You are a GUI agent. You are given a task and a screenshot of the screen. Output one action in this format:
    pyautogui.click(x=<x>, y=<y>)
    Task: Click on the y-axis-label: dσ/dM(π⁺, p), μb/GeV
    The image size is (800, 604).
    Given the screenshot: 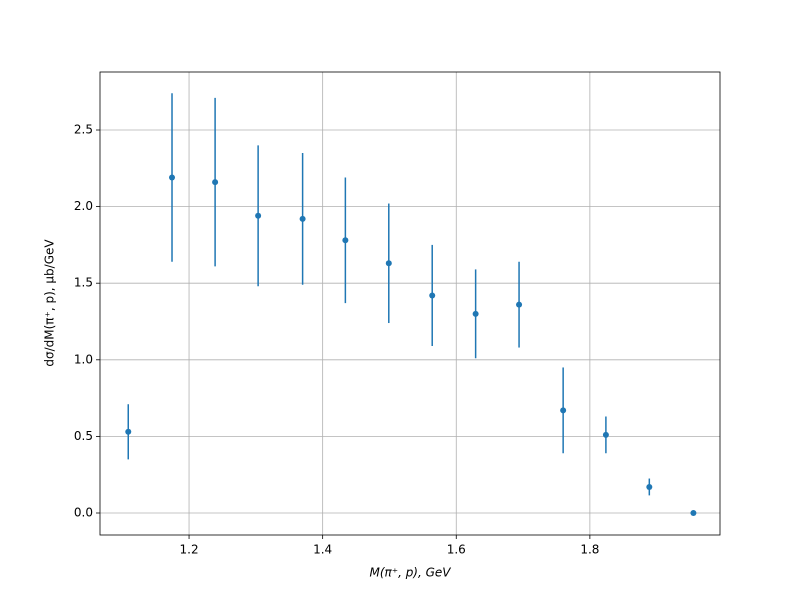 What is the action you would take?
    pyautogui.click(x=50, y=303)
    